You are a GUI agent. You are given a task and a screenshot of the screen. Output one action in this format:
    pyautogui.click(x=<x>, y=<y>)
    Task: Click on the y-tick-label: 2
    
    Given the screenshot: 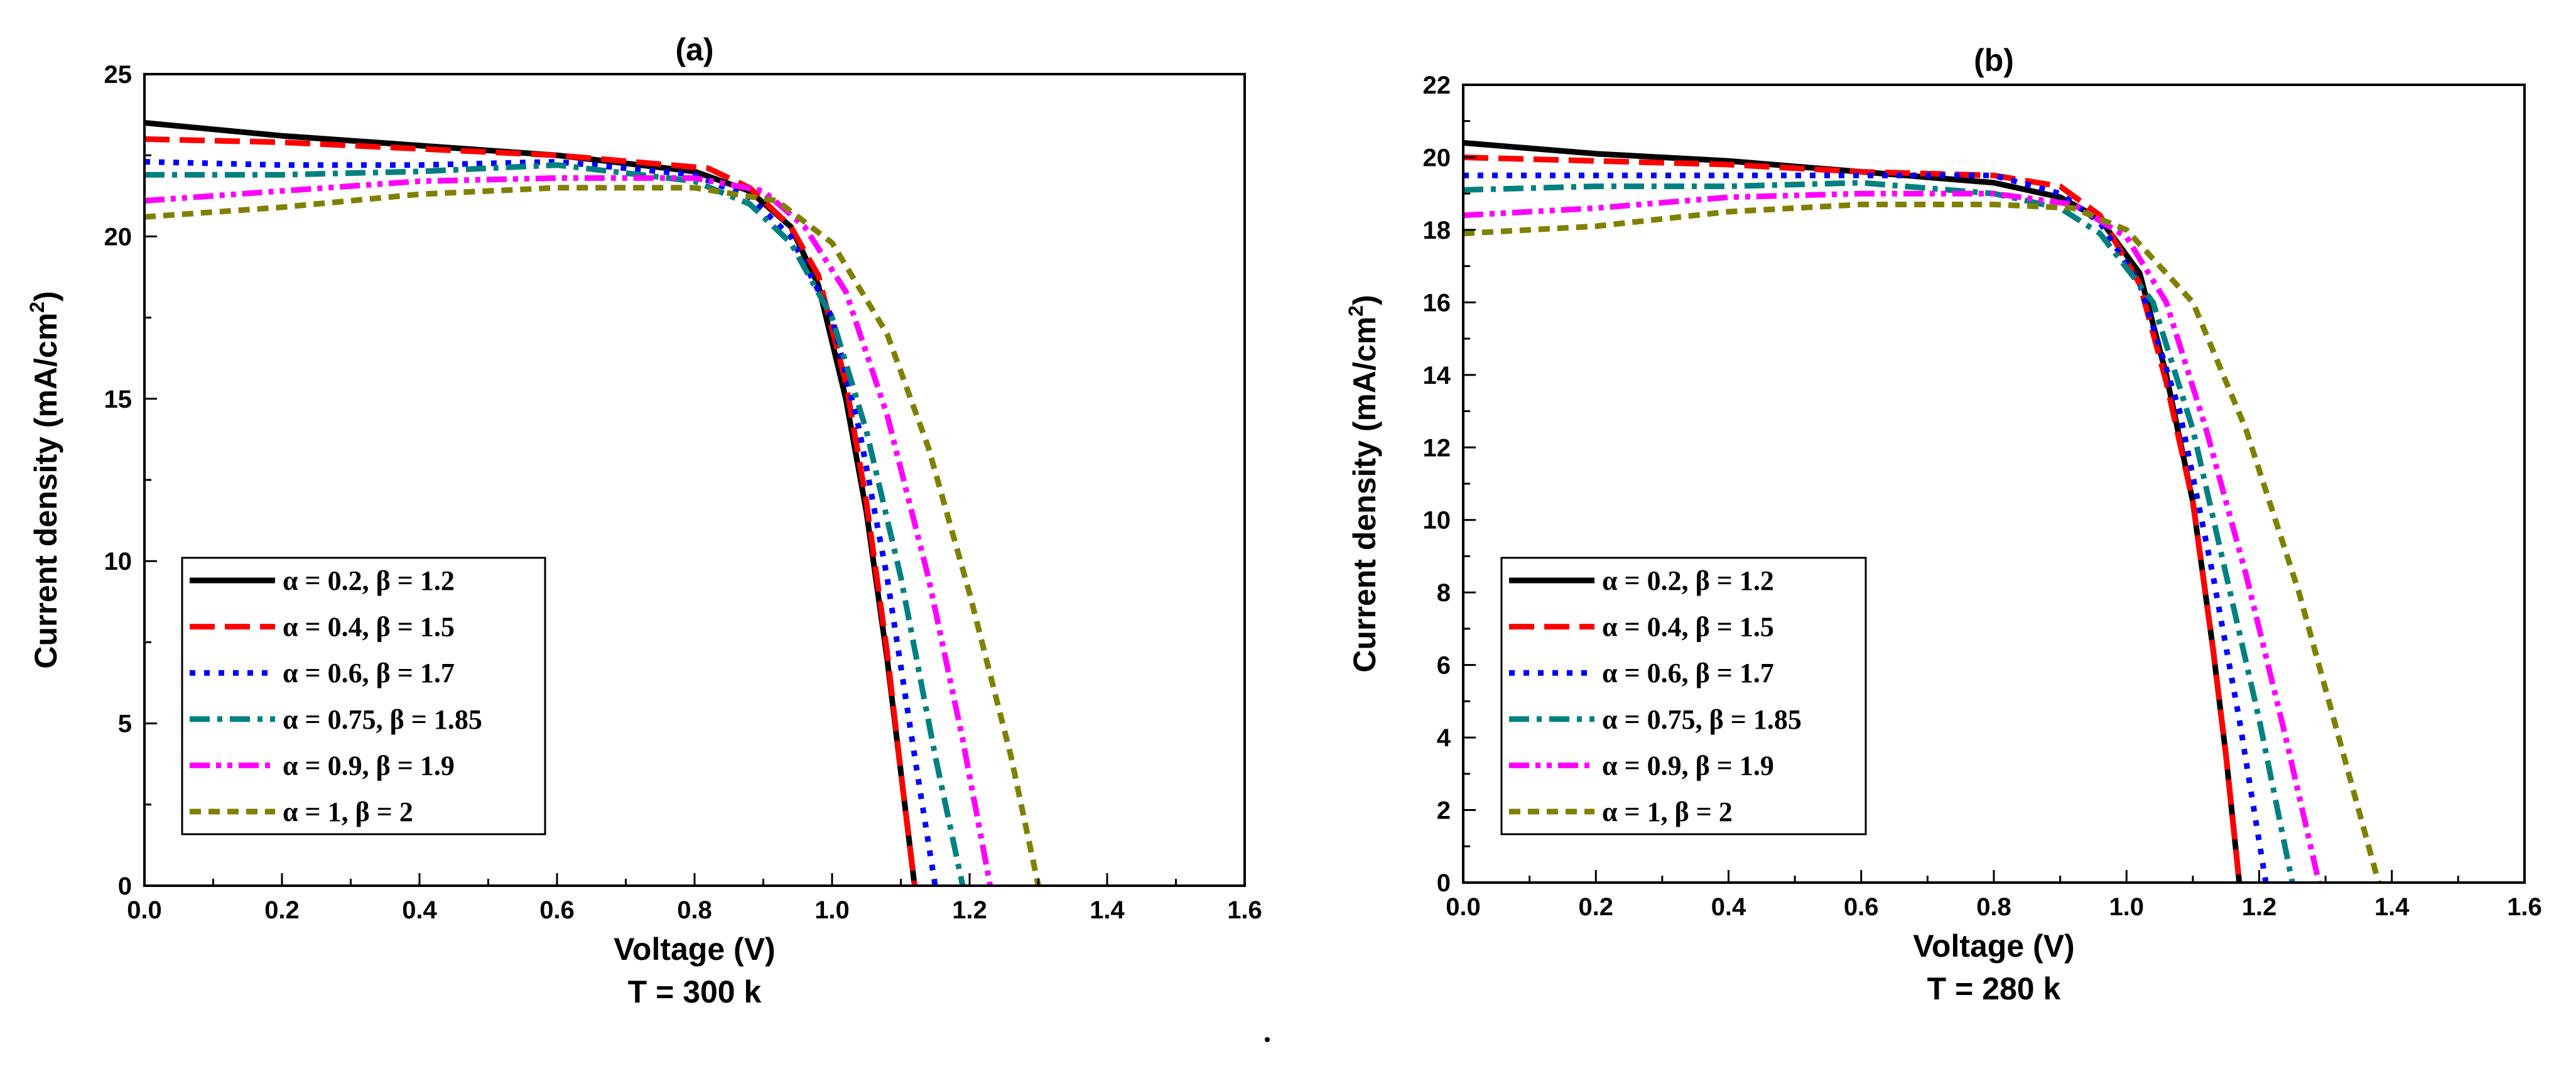 What is the action you would take?
    pyautogui.click(x=1444, y=811)
    